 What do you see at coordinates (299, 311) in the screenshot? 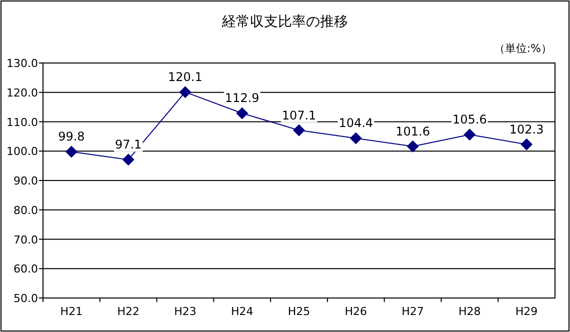
I see `x-tick-label: H25` at bounding box center [299, 311].